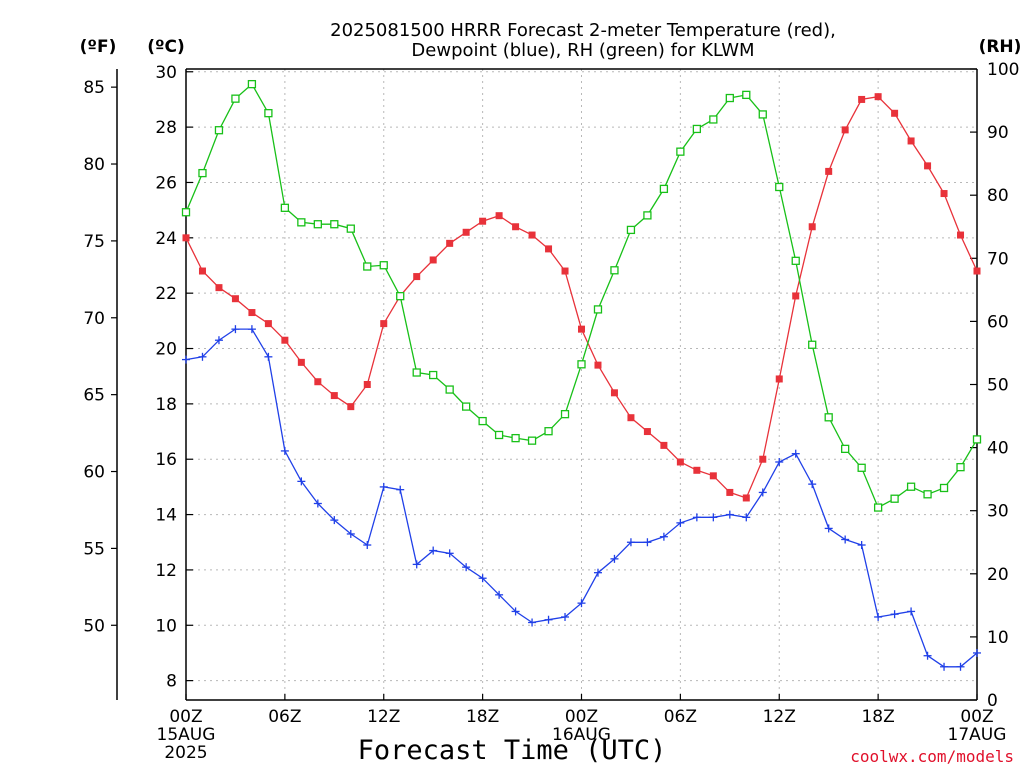 This screenshot has height=768, width=1024. Describe the element at coordinates (186, 735) in the screenshot. I see `x-tick-label: 15AUG` at that location.